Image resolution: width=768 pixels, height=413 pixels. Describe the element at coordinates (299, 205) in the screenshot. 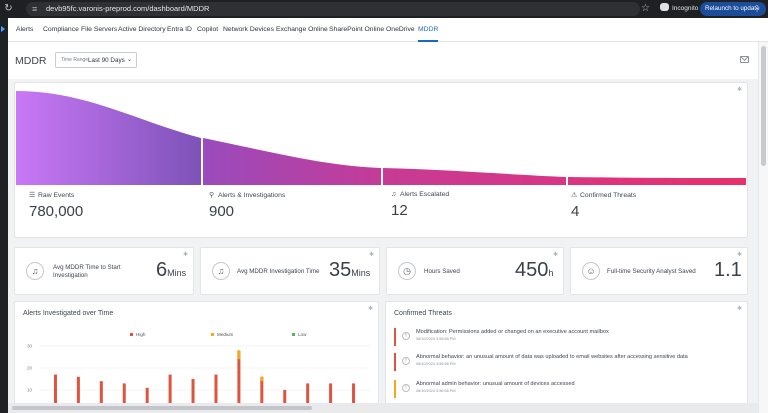

I see `metric-alerts-investigations: ⚲ Alerts & Investigations 900` at that location.